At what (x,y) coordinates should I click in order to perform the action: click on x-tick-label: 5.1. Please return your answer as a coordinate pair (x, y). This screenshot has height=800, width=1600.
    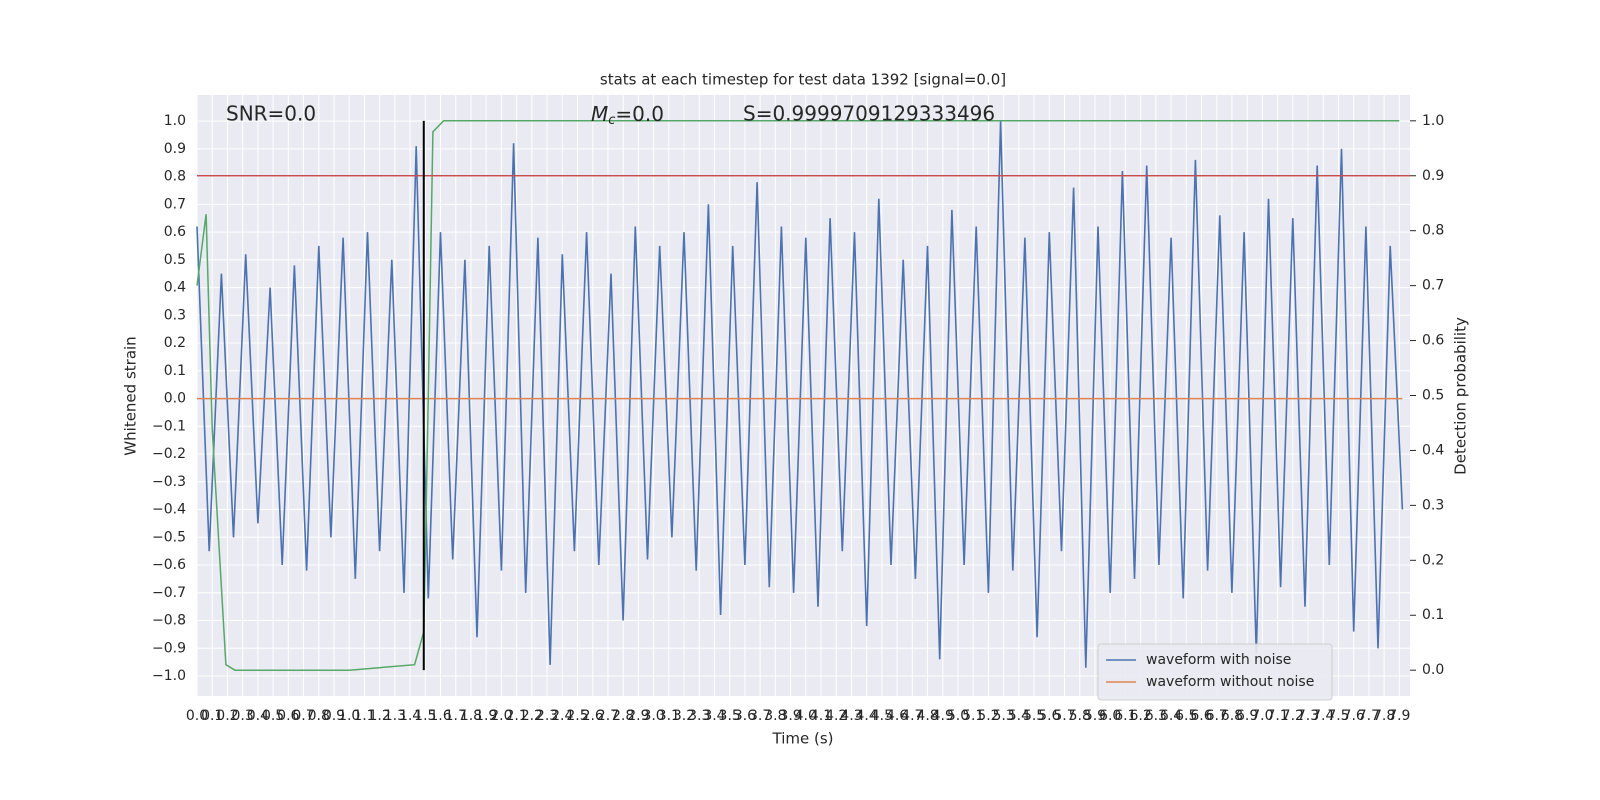
    Looking at the image, I should click on (973, 716).